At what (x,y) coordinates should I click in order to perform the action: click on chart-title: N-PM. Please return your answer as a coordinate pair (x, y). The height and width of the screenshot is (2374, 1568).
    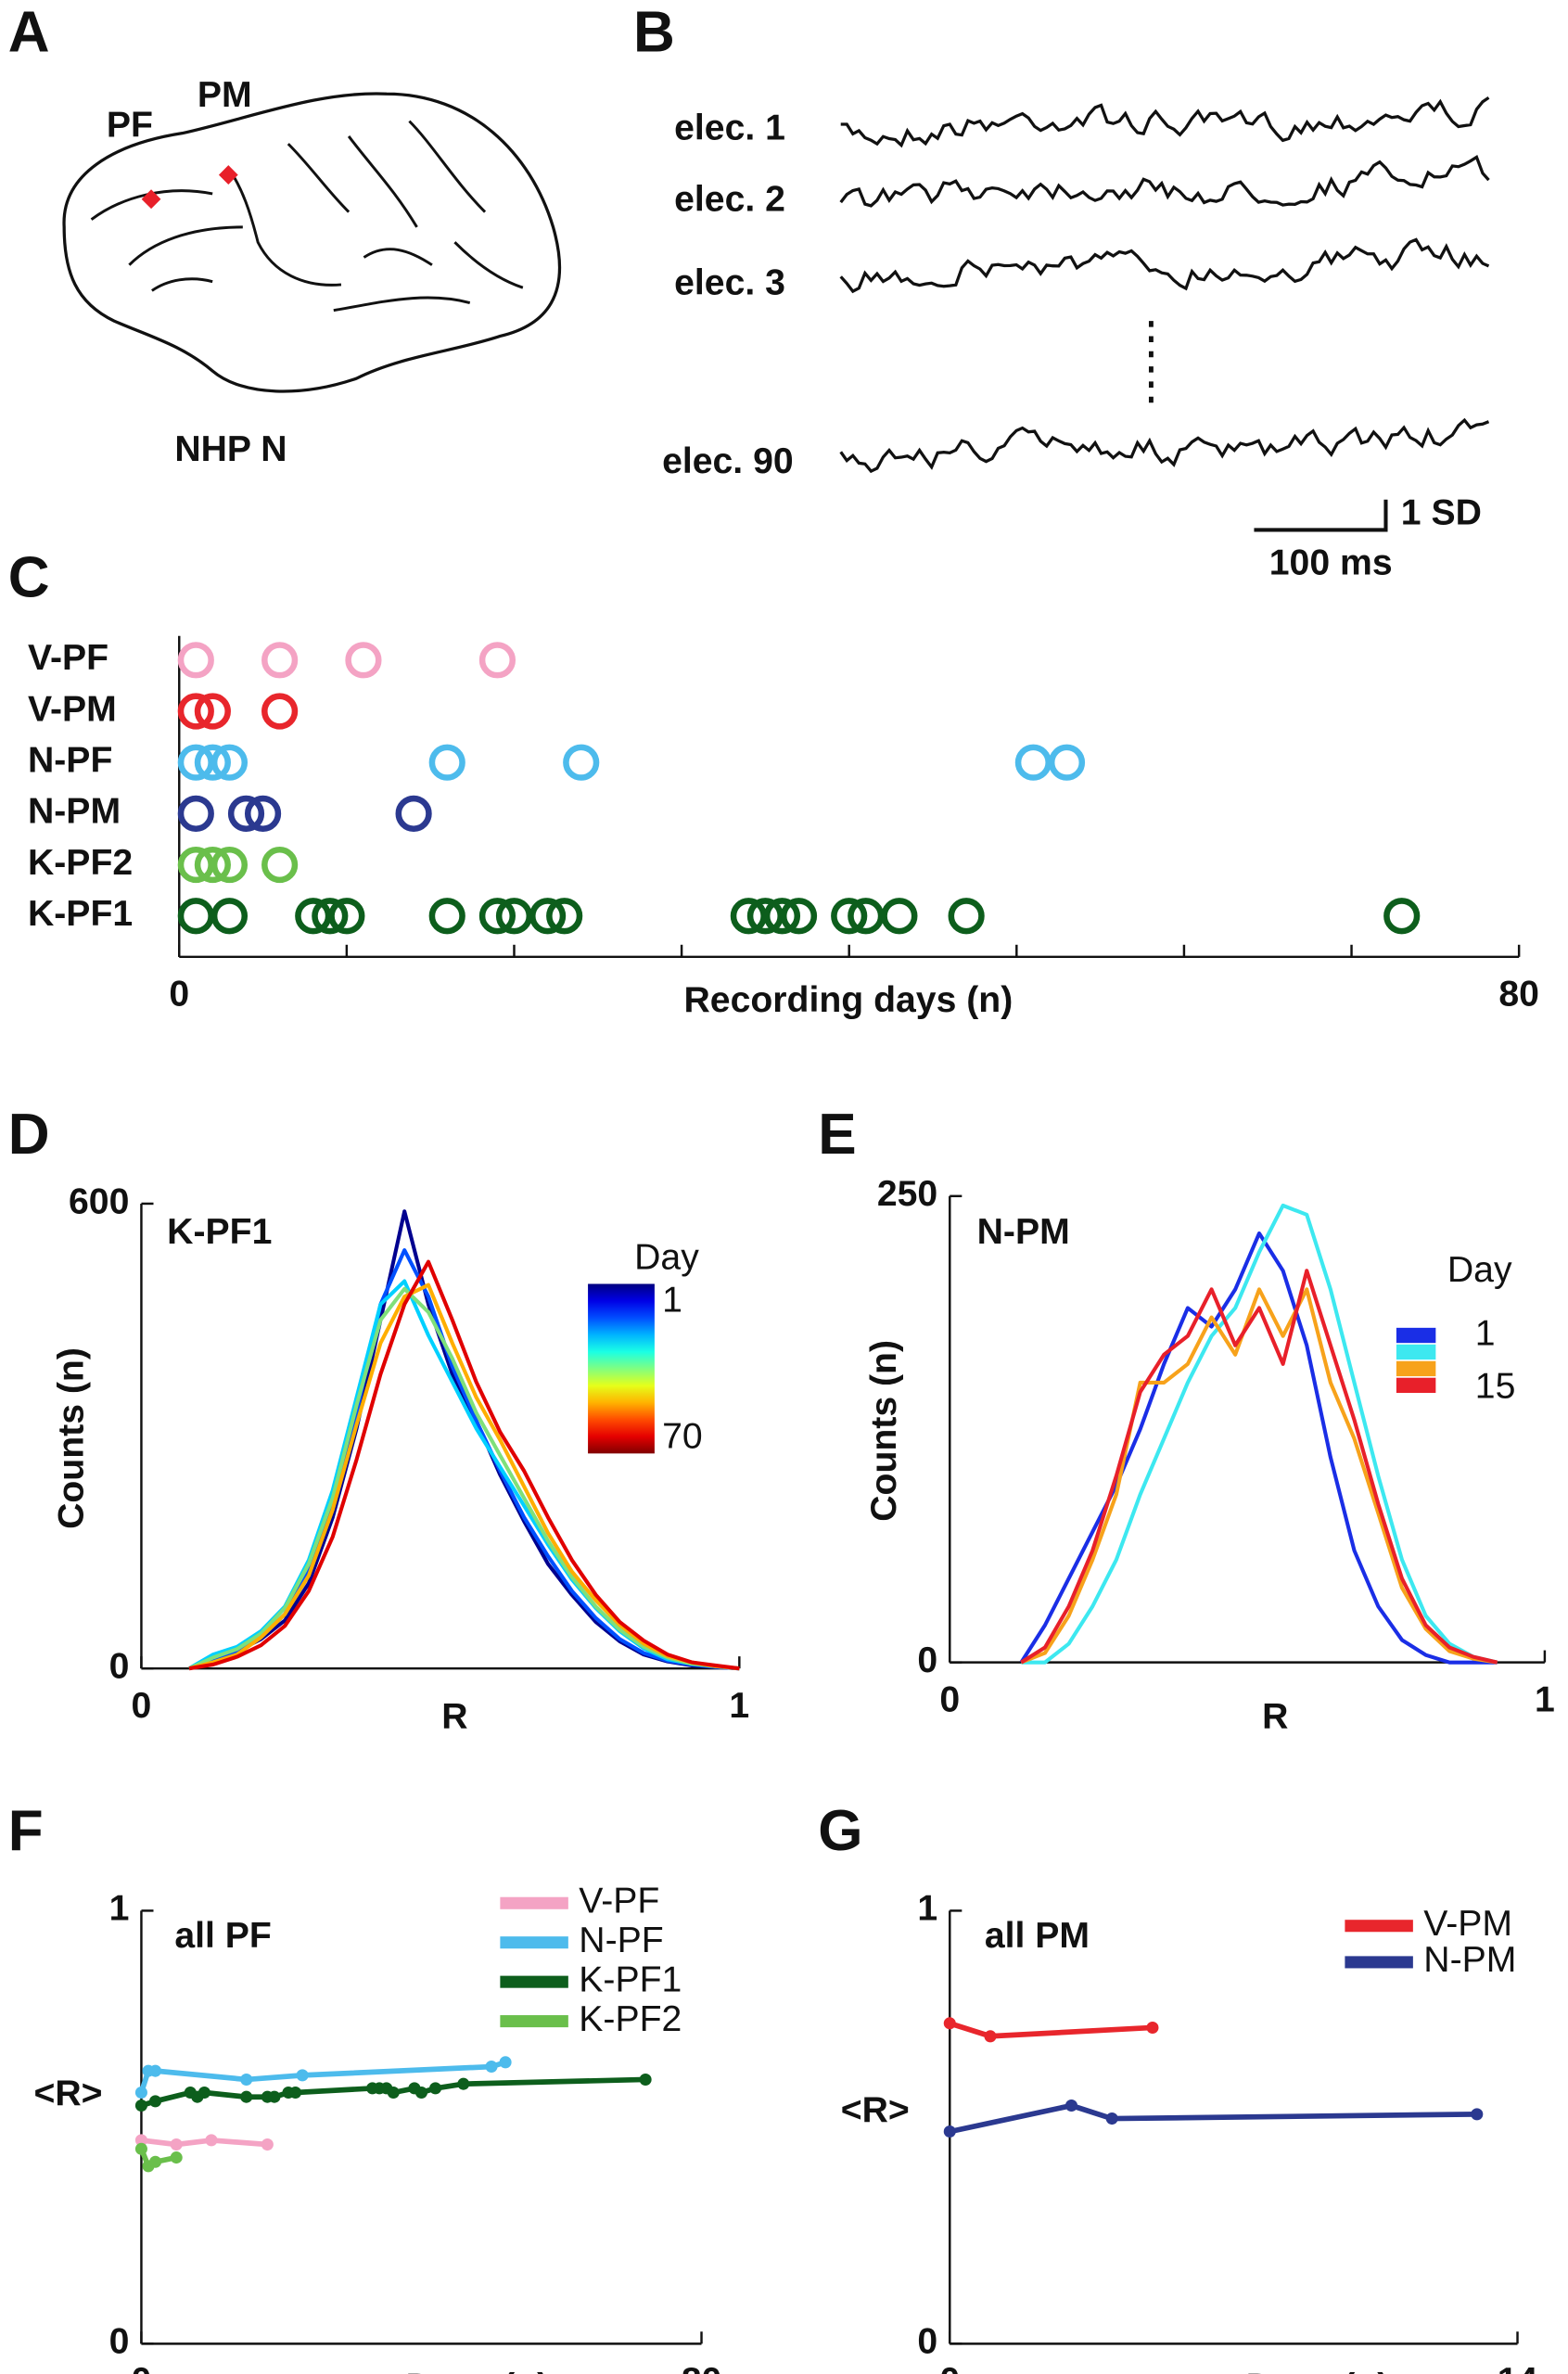
    Looking at the image, I should click on (1023, 1232).